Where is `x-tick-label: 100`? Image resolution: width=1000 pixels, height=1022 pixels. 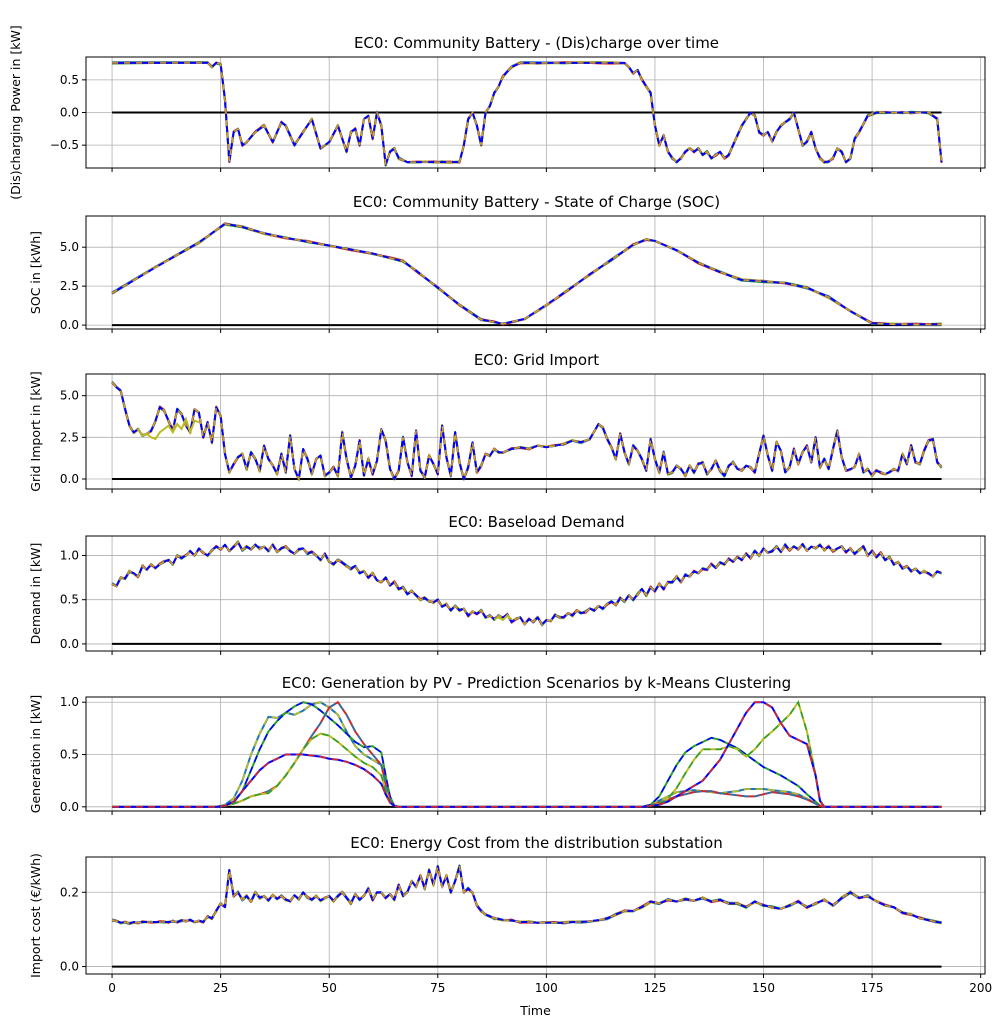
x-tick-label: 100 is located at coordinates (546, 988).